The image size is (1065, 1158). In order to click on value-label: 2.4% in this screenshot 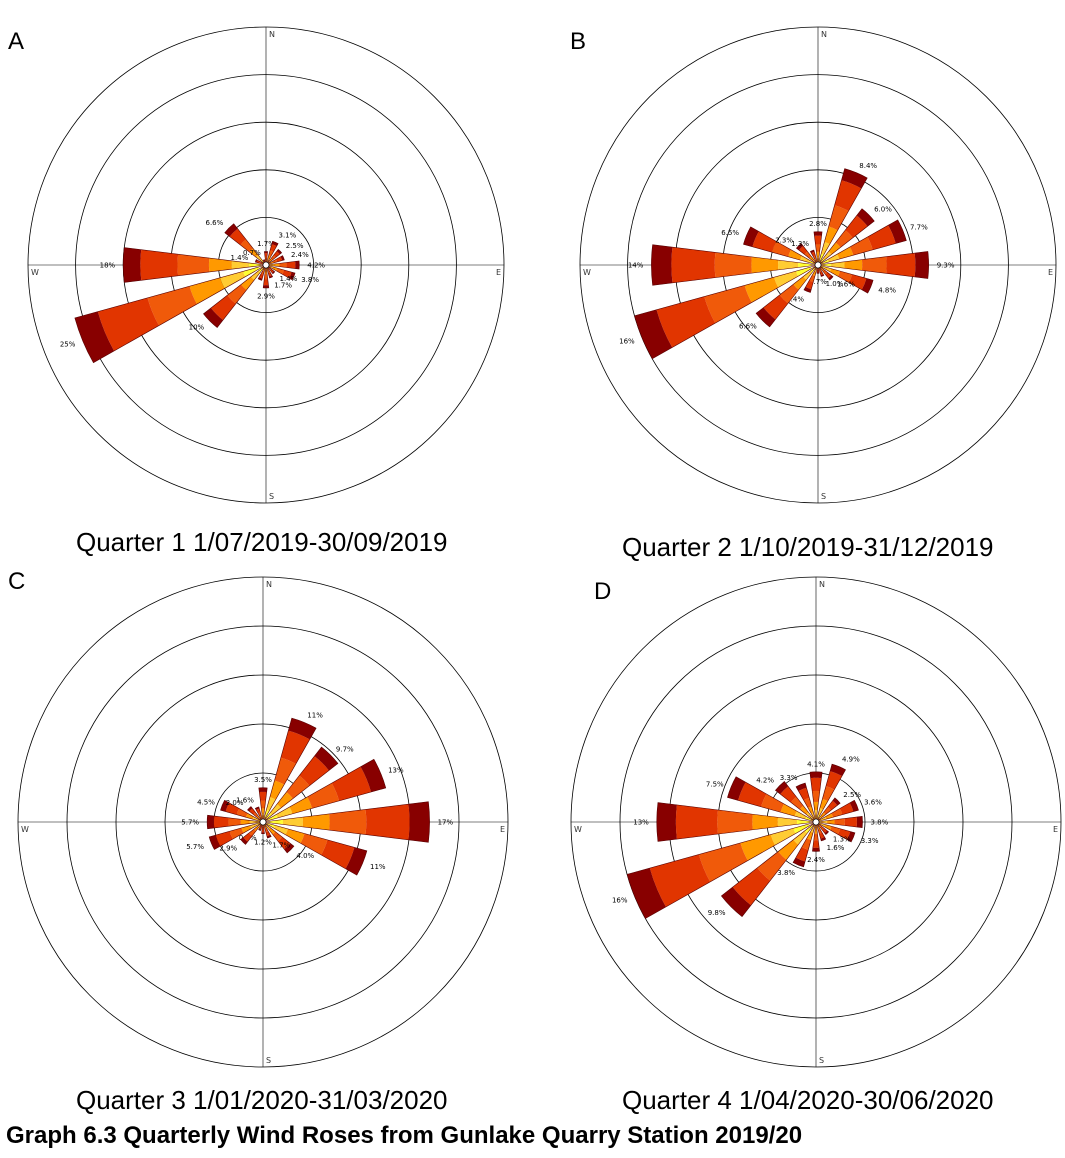, I will do `click(300, 255)`.